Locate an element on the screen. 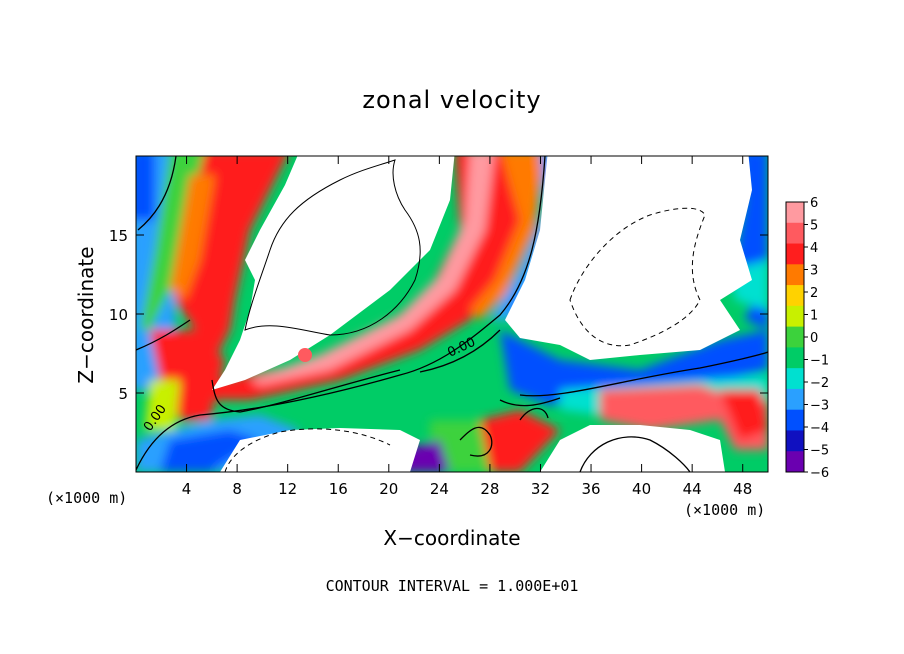  x-tick-label: 28 is located at coordinates (489, 489).